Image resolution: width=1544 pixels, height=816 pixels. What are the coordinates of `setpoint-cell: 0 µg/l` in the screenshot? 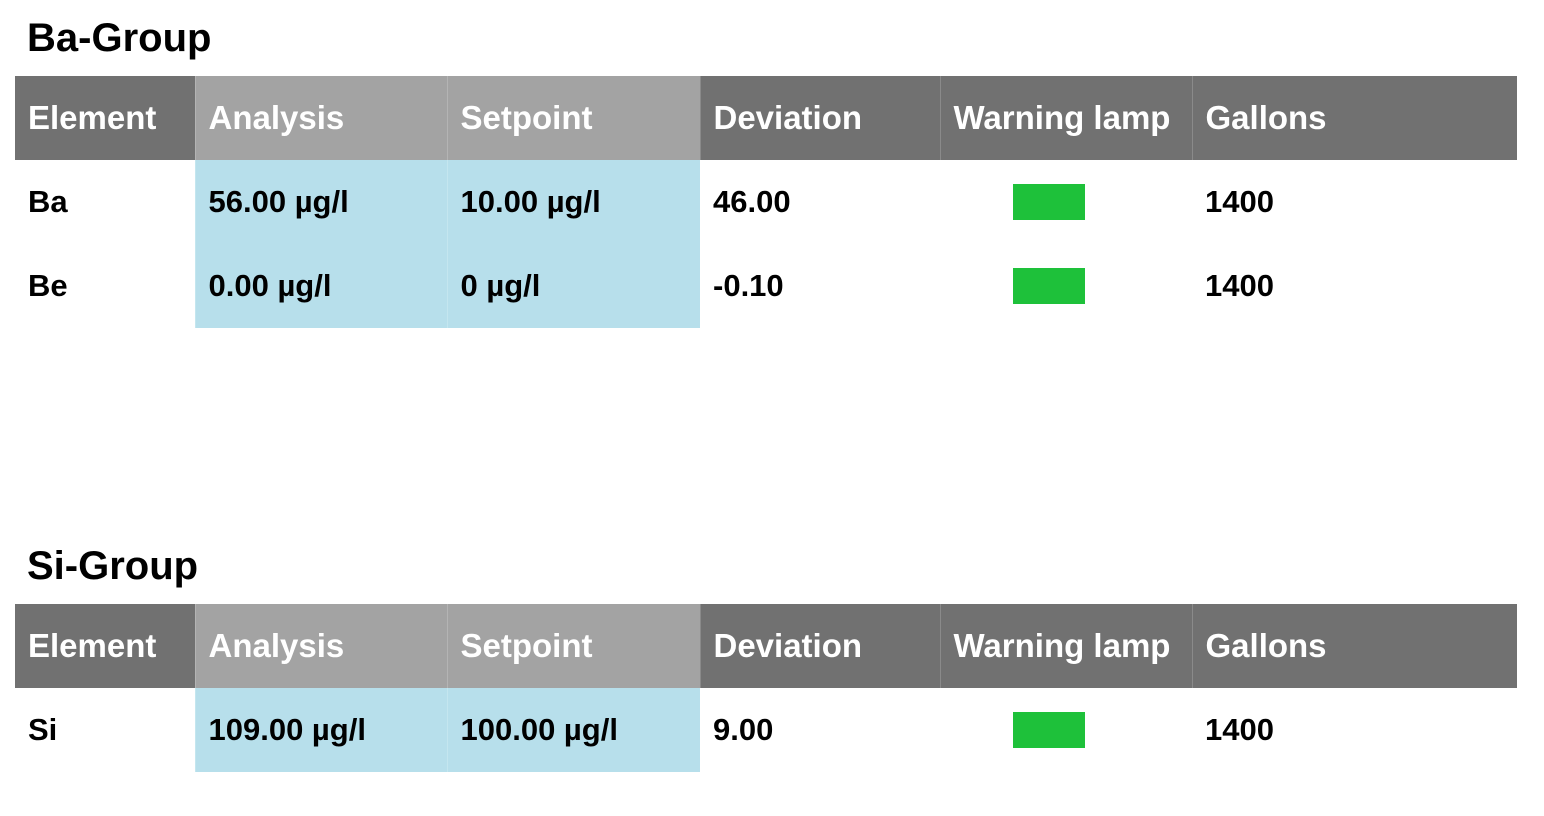 It's located at (573, 286).